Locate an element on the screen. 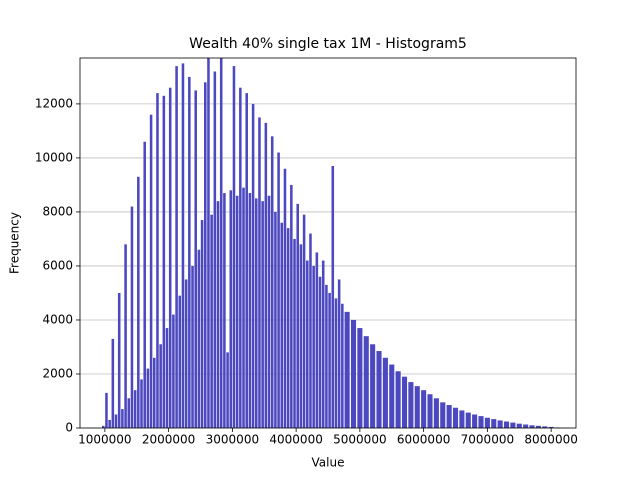 The height and width of the screenshot is (480, 640). x-tick-label: 6000000 is located at coordinates (423, 440).